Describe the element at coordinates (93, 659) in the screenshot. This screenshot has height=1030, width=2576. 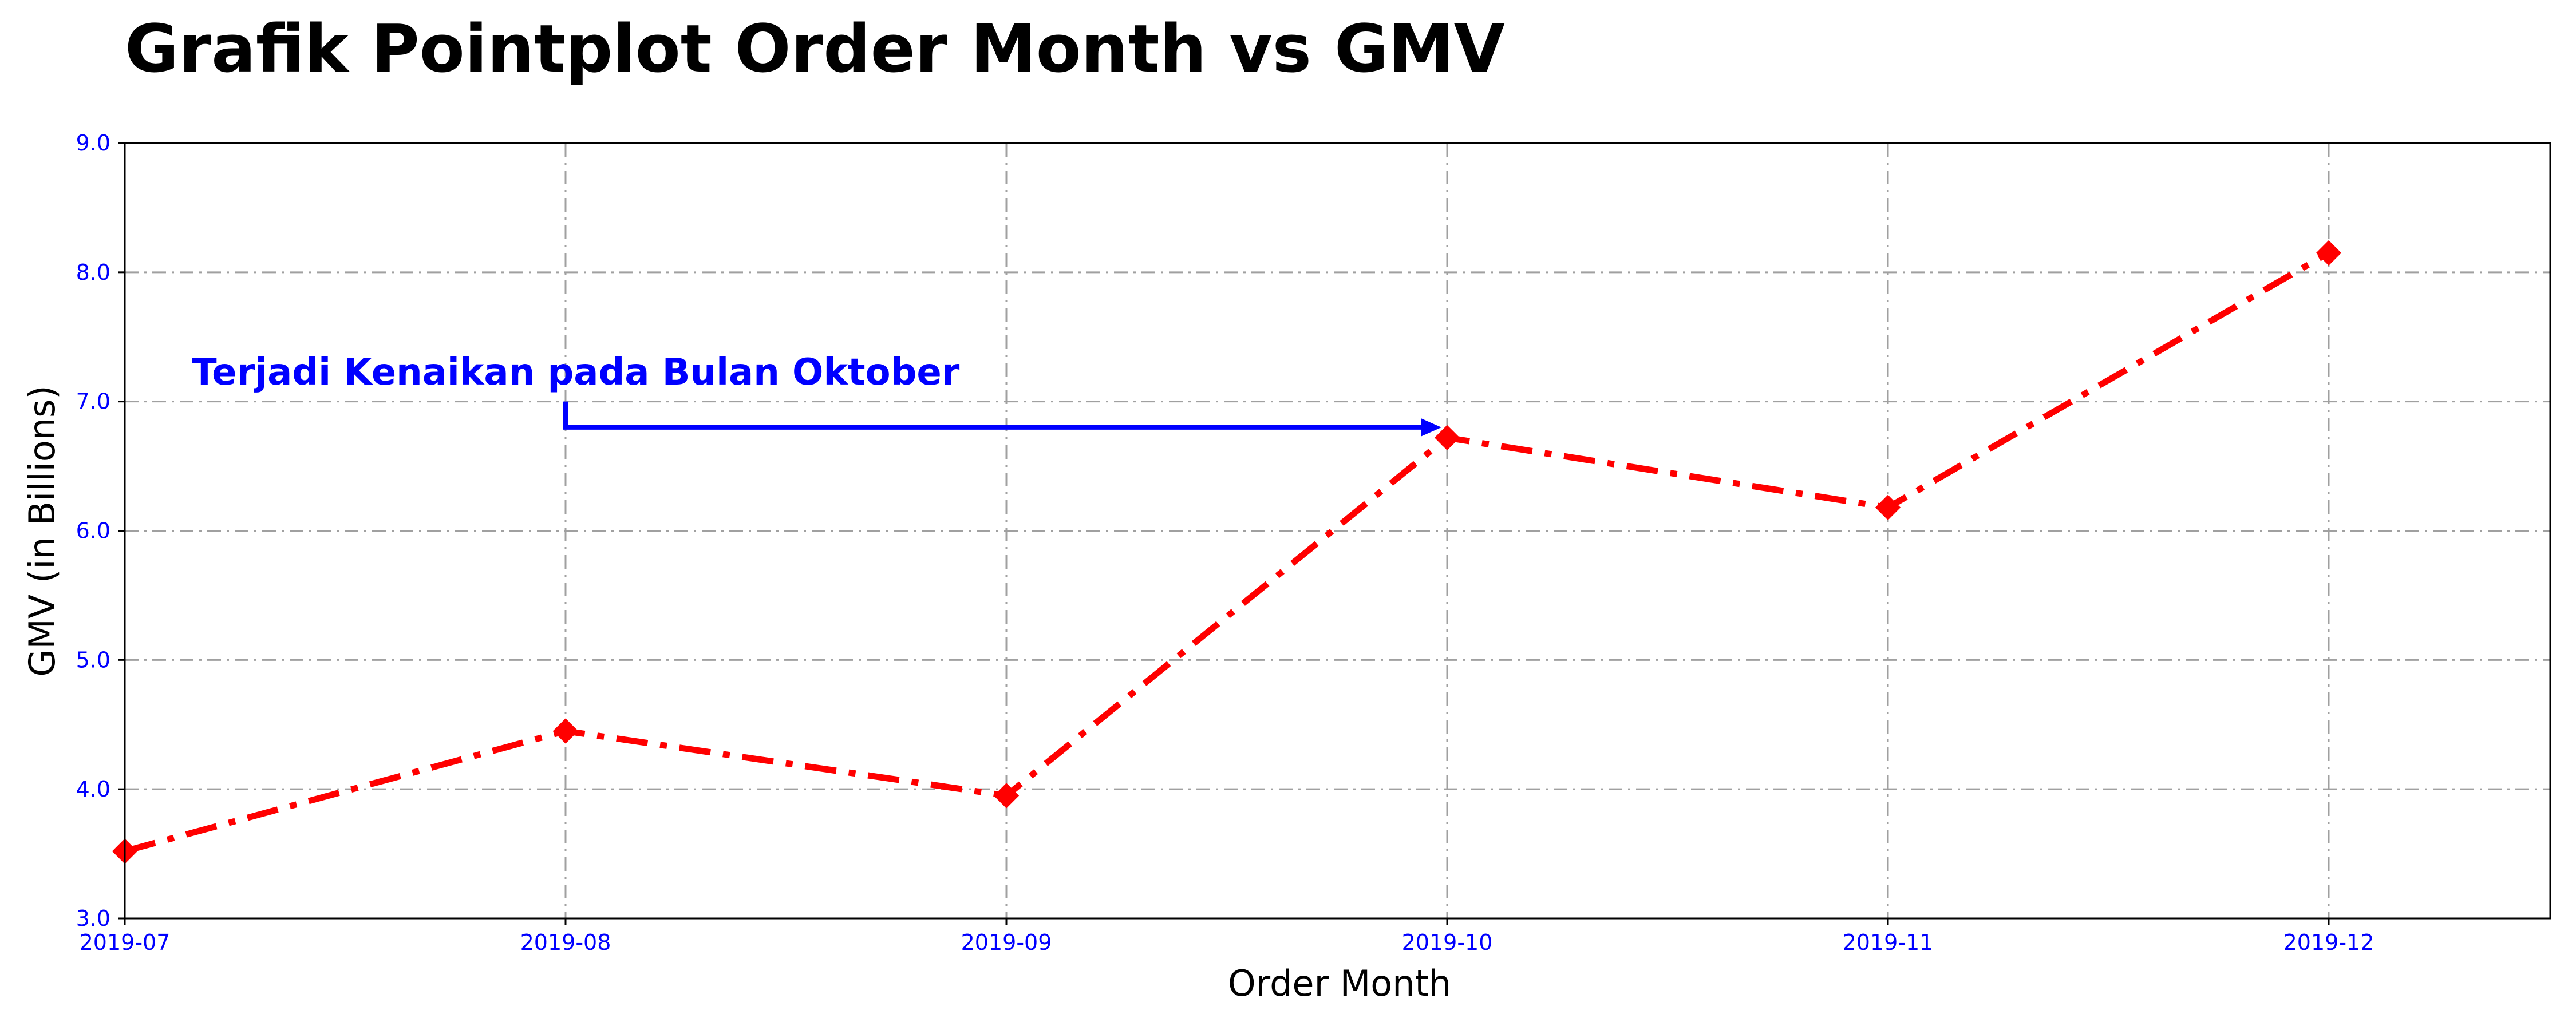
I see `y-tick-label: 5.0` at that location.